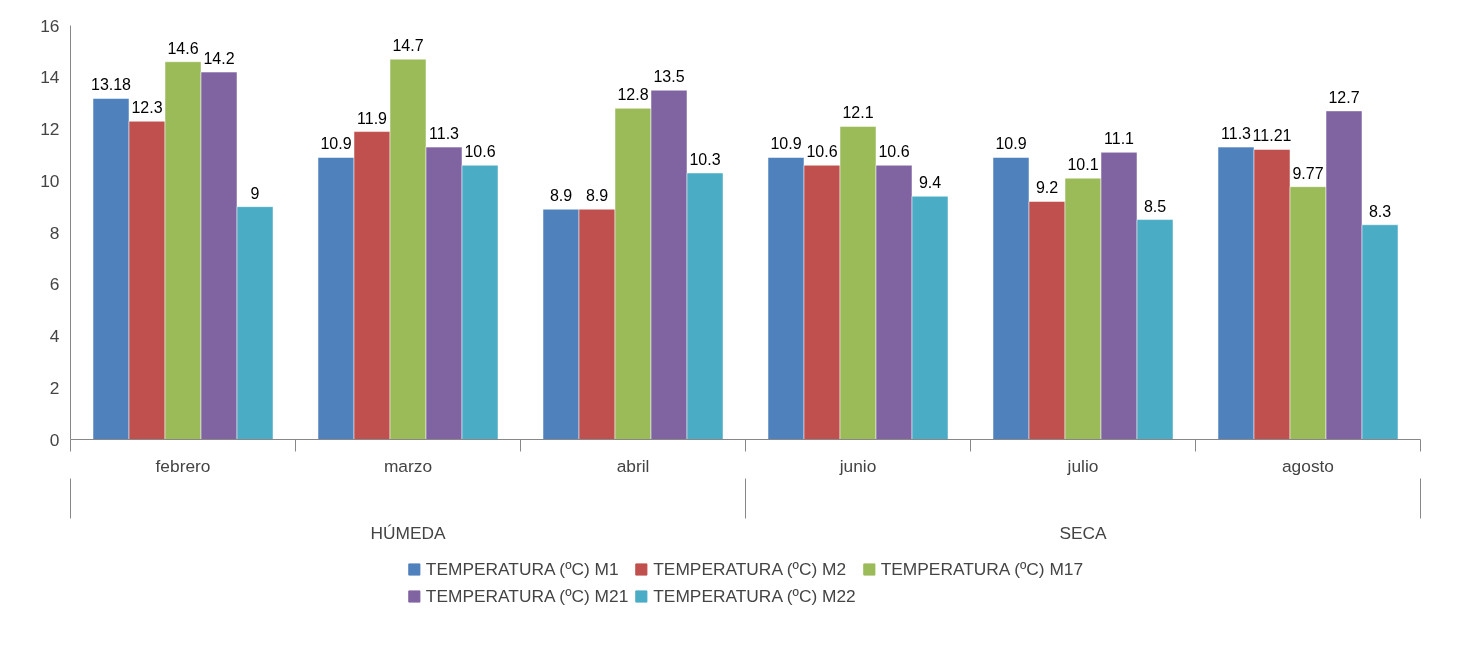  I want to click on y-tick-label: 0, so click(54, 439).